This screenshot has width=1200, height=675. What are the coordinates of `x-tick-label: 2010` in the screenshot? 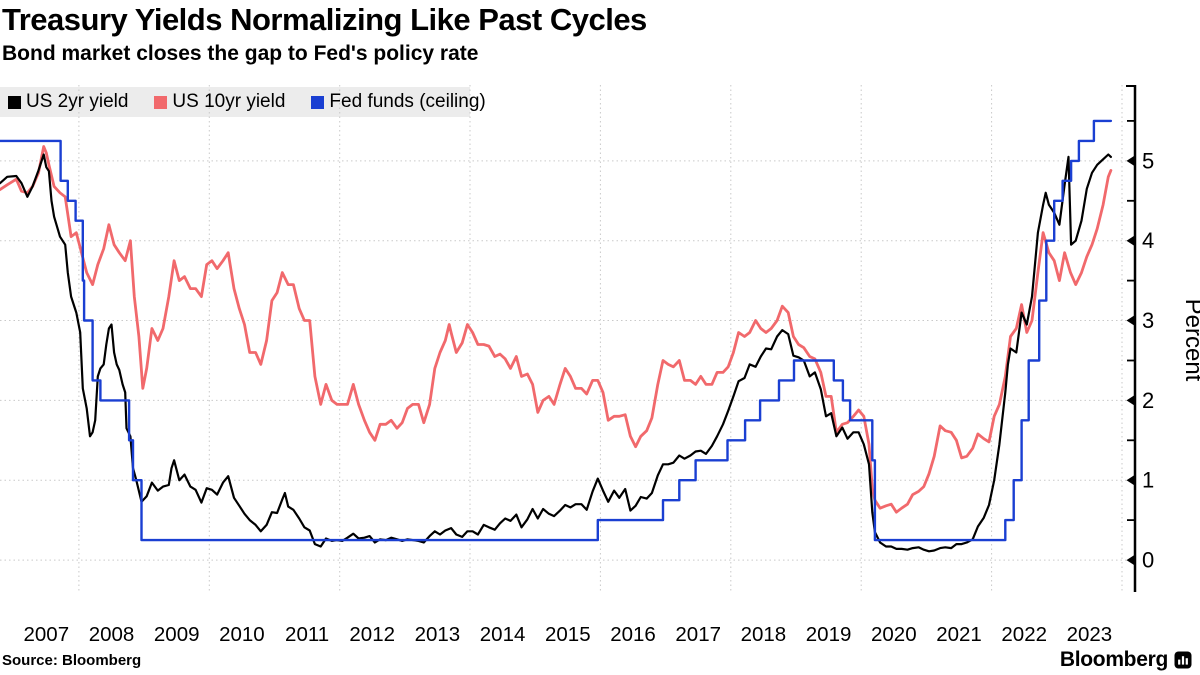 It's located at (242, 634).